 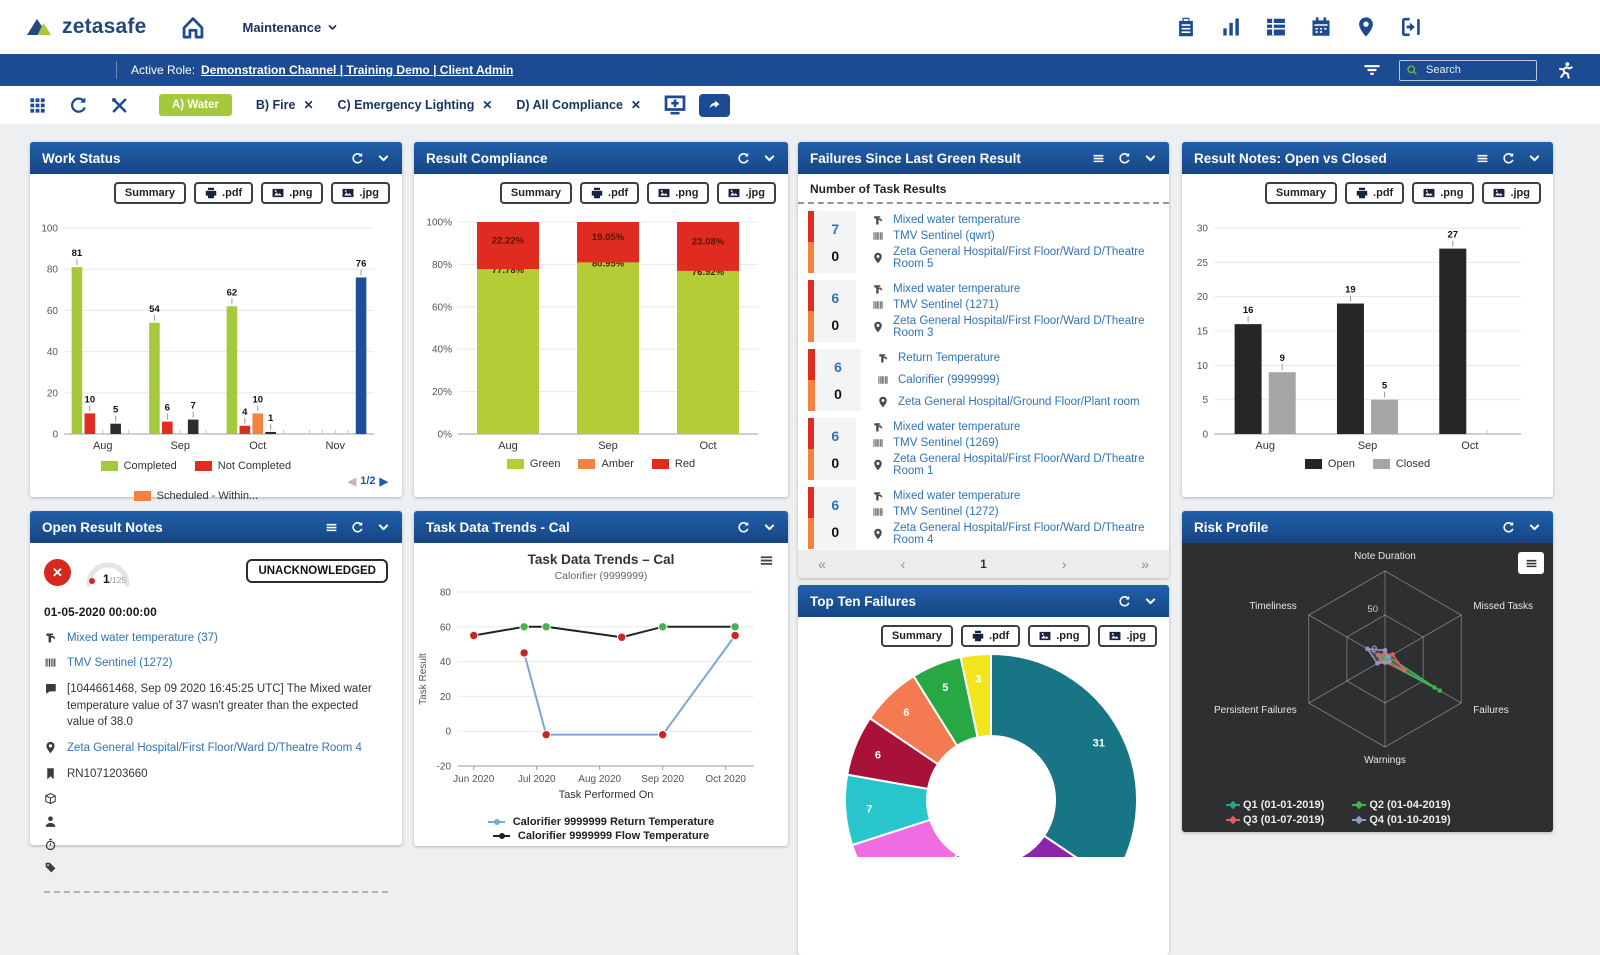 What do you see at coordinates (946, 512) in the screenshot?
I see `failure-asset-link: TMV Sentinel (1272)` at bounding box center [946, 512].